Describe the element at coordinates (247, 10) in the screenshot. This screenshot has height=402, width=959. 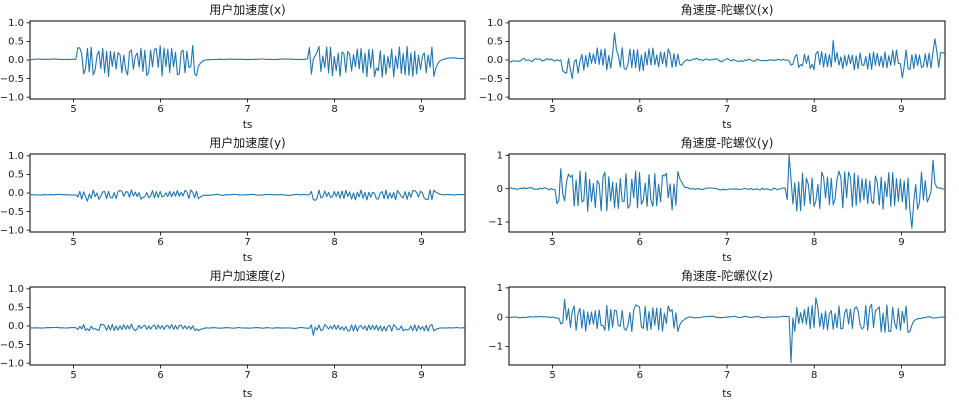
I see `chart-title: 用户加速度(x)` at that location.